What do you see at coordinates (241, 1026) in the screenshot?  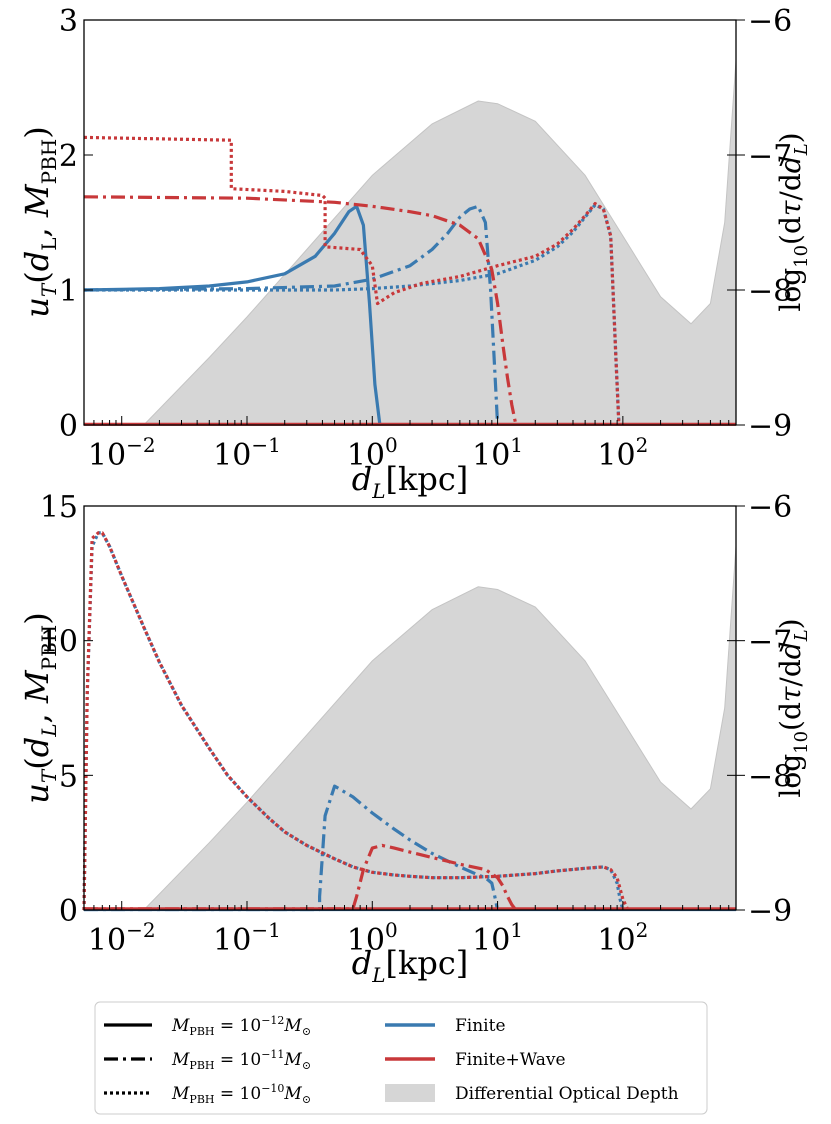 I see `legend-label-mass: MPBH = 10−12M⊙` at bounding box center [241, 1026].